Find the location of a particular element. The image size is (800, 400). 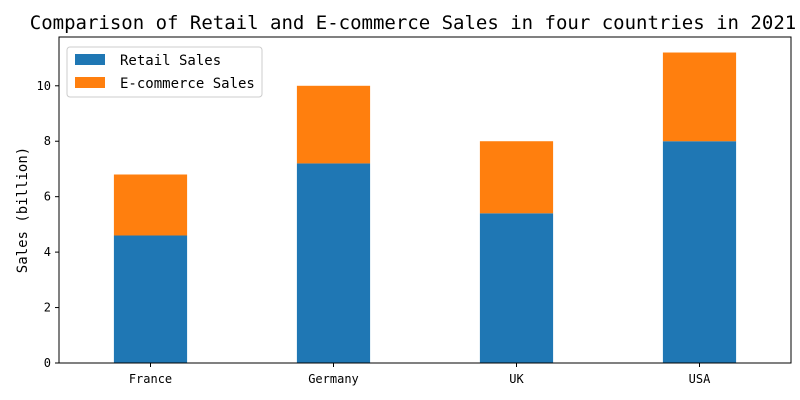

y-tick-label: 8 is located at coordinates (47, 141).